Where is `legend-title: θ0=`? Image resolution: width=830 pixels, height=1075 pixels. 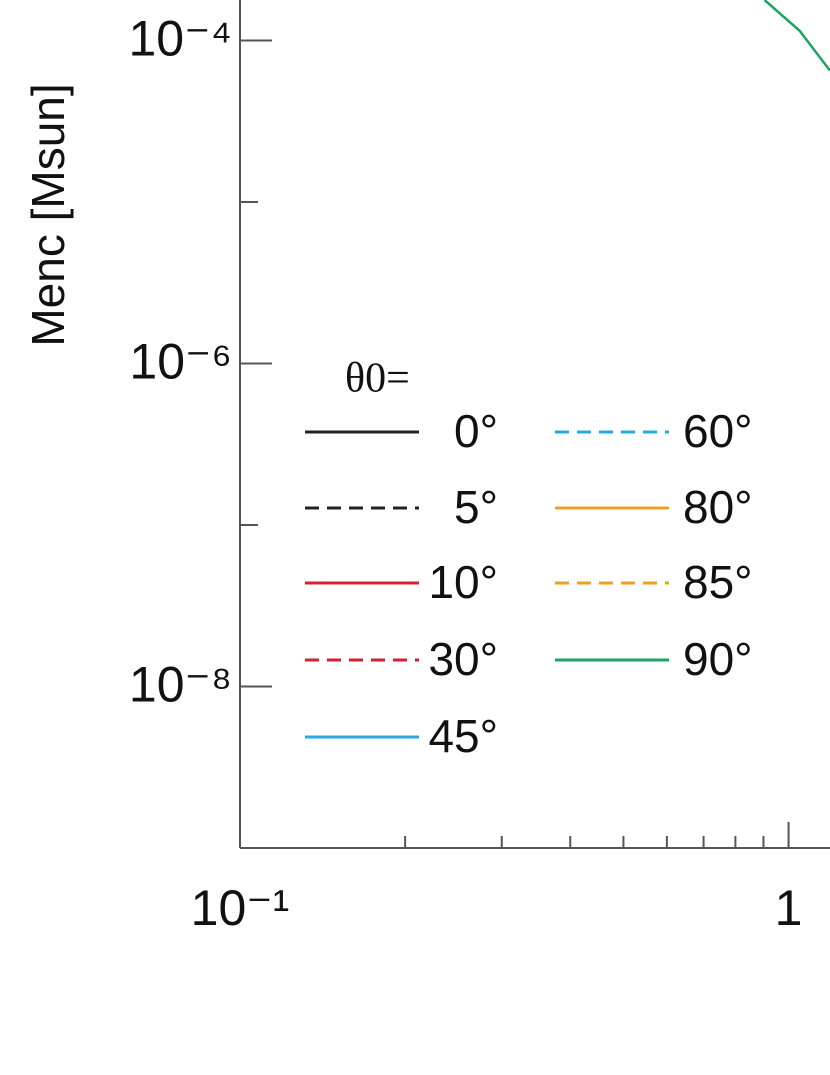 legend-title: θ0= is located at coordinates (377, 379).